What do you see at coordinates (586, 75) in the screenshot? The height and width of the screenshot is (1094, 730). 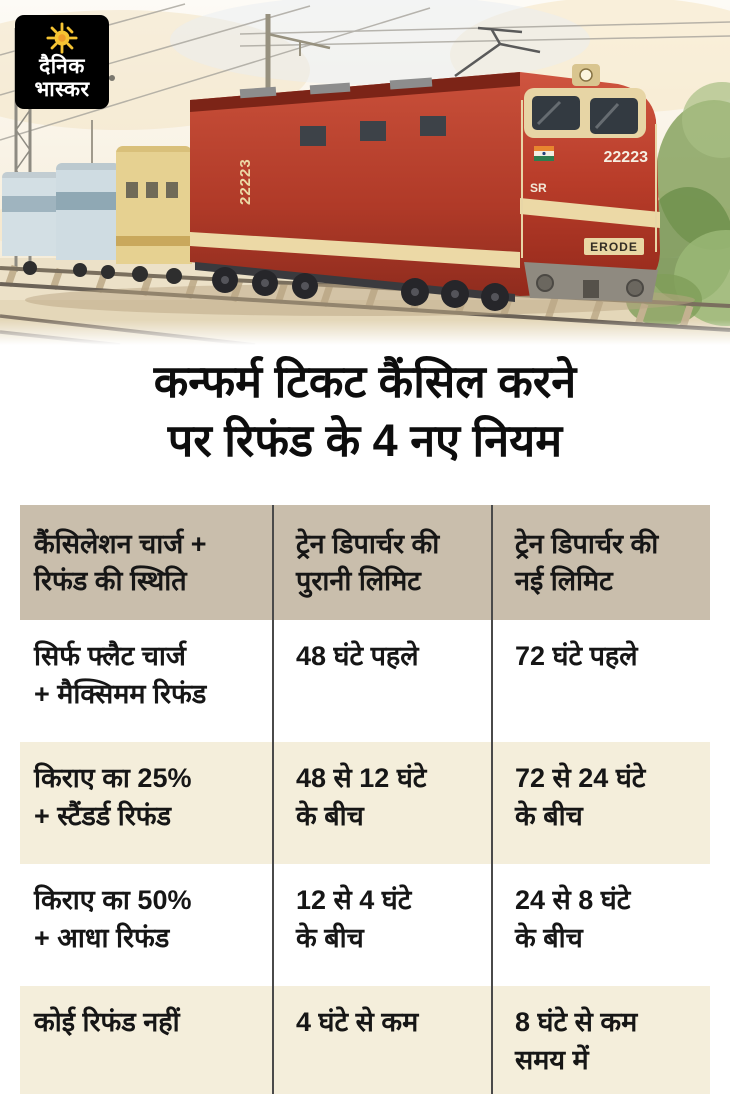 I see `headlight` at bounding box center [586, 75].